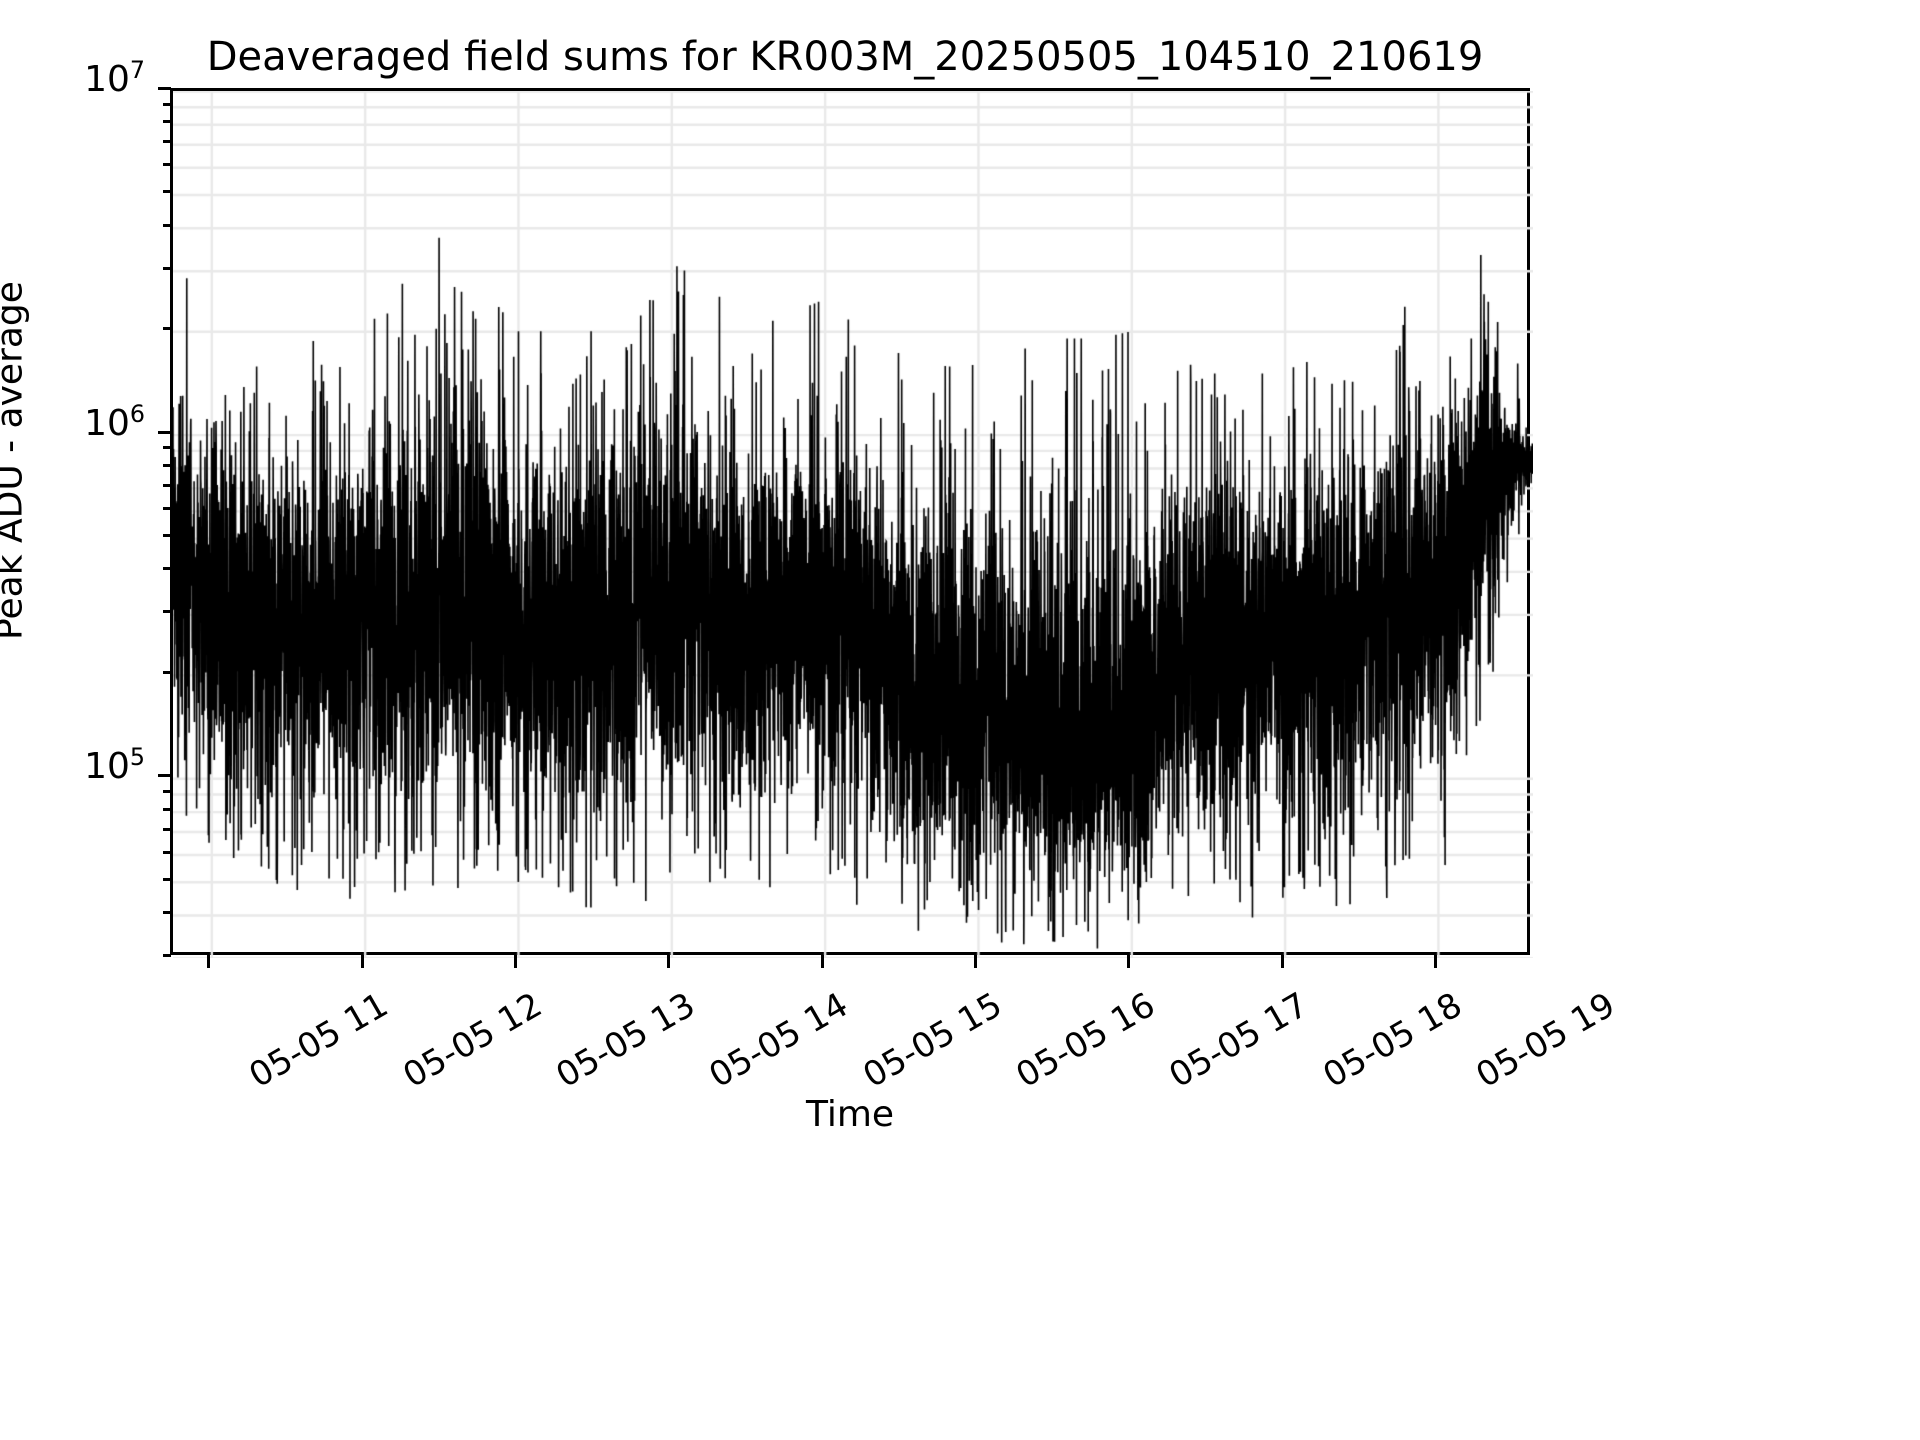  I want to click on x-axis-tick-label: 05-05 15, so click(932, 1041).